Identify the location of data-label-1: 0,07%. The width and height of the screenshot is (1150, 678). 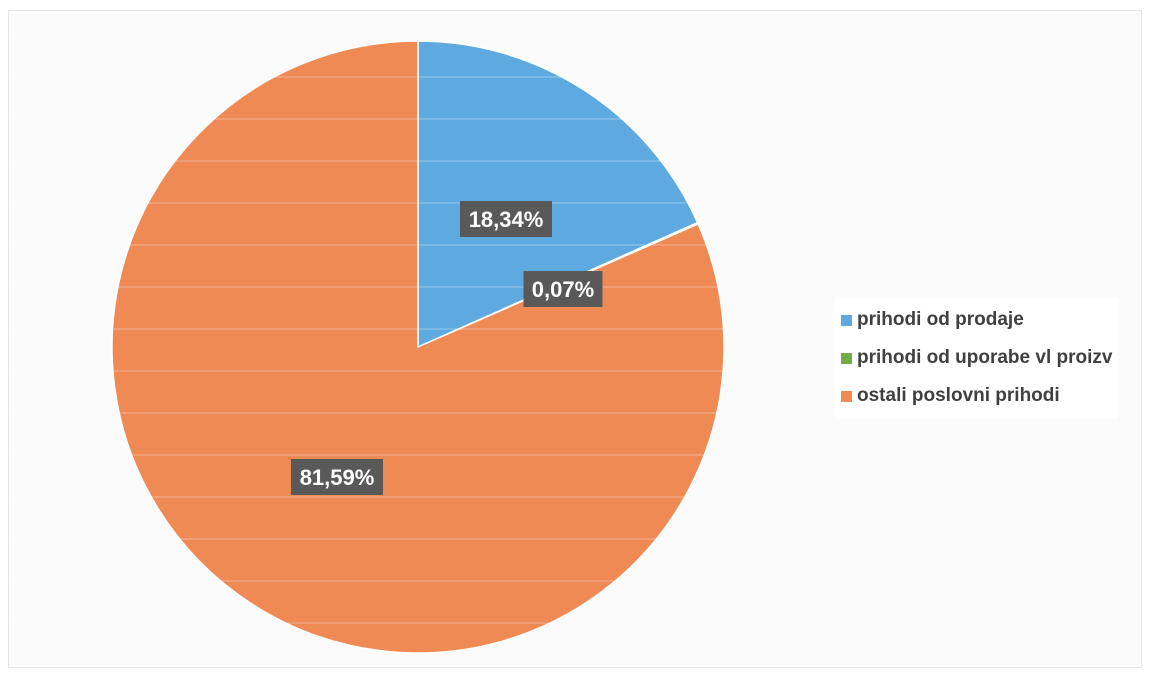
(563, 289).